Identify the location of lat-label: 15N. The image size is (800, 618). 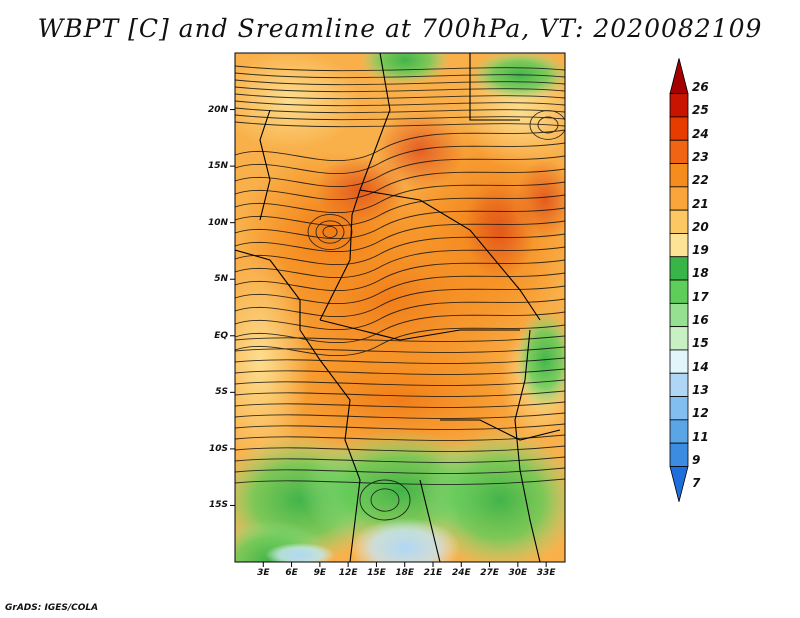
(217, 166).